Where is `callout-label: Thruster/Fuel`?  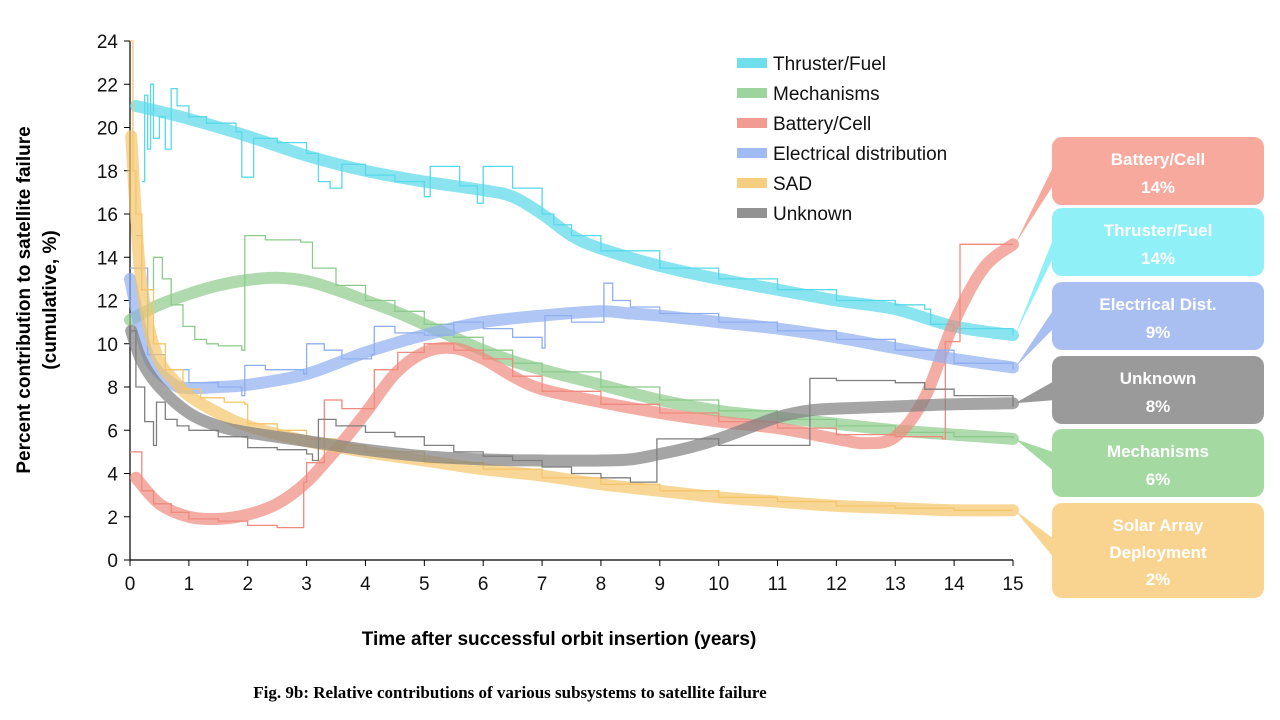 callout-label: Thruster/Fuel is located at coordinates (1158, 230).